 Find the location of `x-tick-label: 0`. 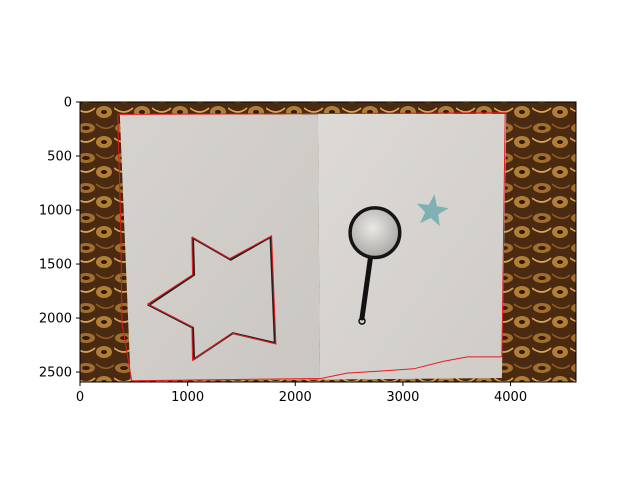

x-tick-label: 0 is located at coordinates (80, 397).